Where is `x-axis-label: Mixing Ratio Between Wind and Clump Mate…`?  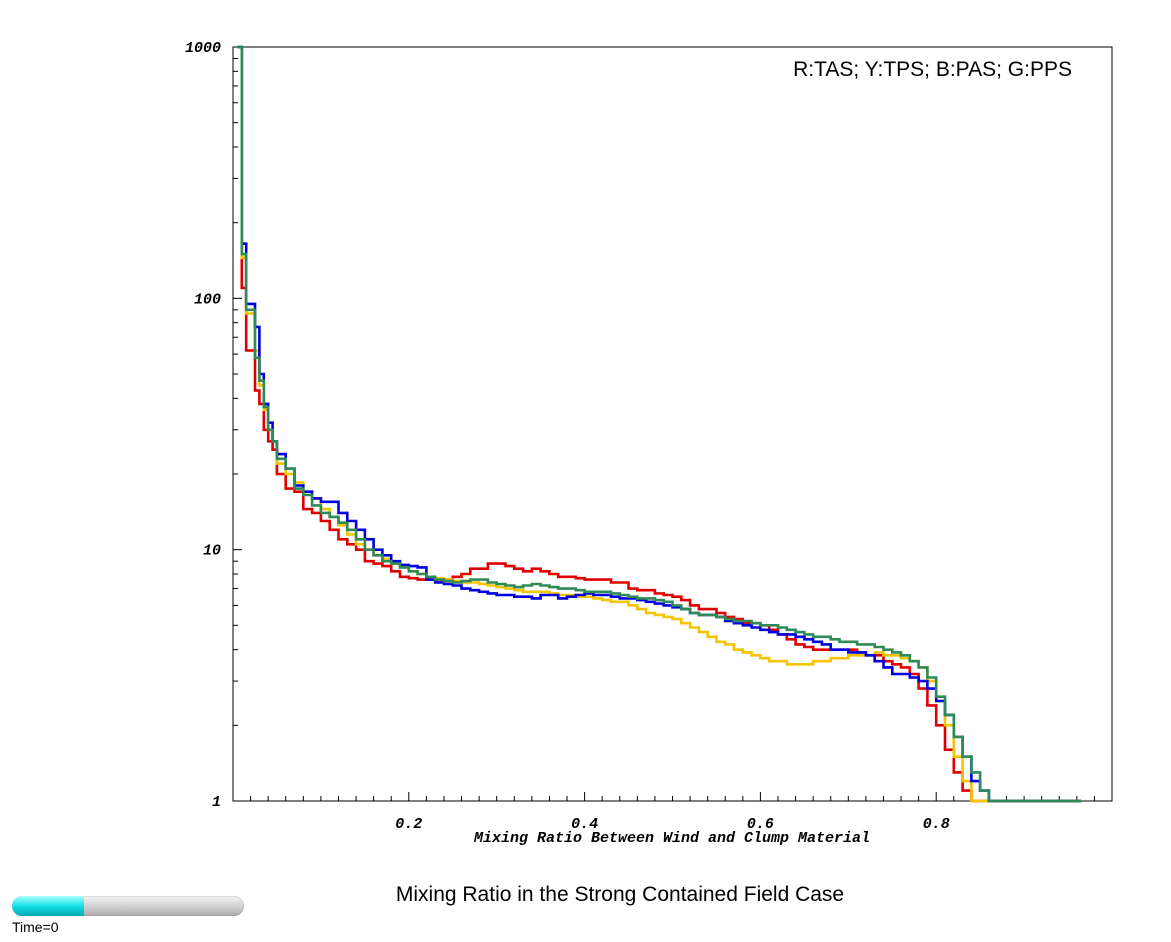
x-axis-label: Mixing Ratio Between Wind and Clump Mate… is located at coordinates (671, 838).